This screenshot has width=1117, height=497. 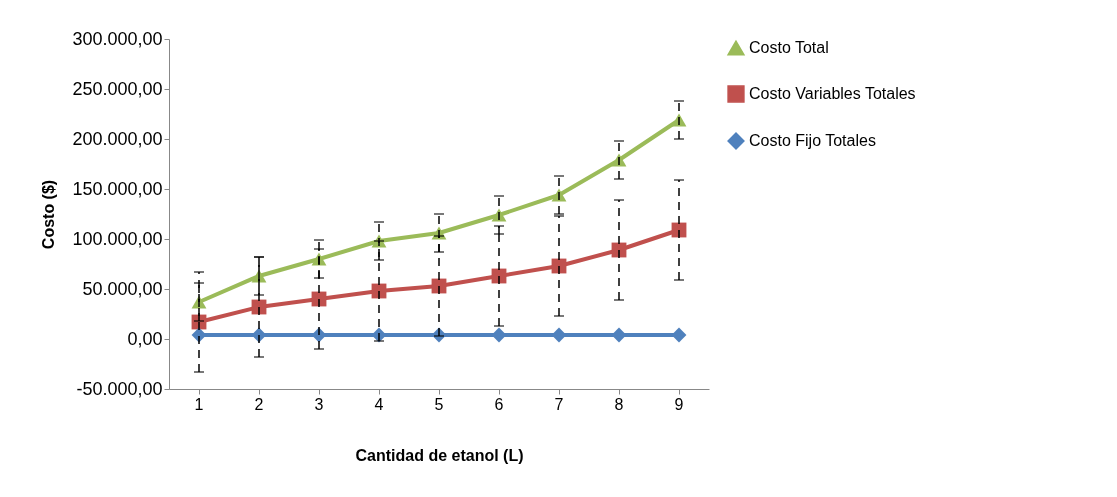 I want to click on x-tick-label: 2, so click(x=259, y=404).